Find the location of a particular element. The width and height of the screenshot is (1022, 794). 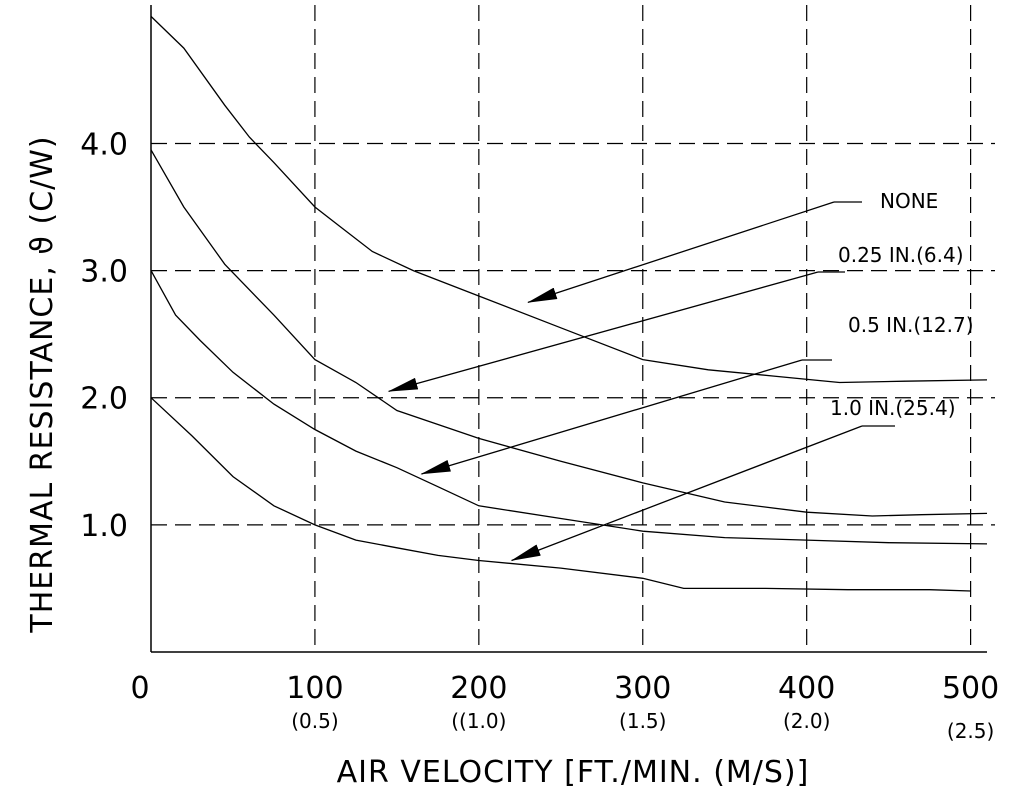

annotation-label-1: NONE is located at coordinates (909, 201).